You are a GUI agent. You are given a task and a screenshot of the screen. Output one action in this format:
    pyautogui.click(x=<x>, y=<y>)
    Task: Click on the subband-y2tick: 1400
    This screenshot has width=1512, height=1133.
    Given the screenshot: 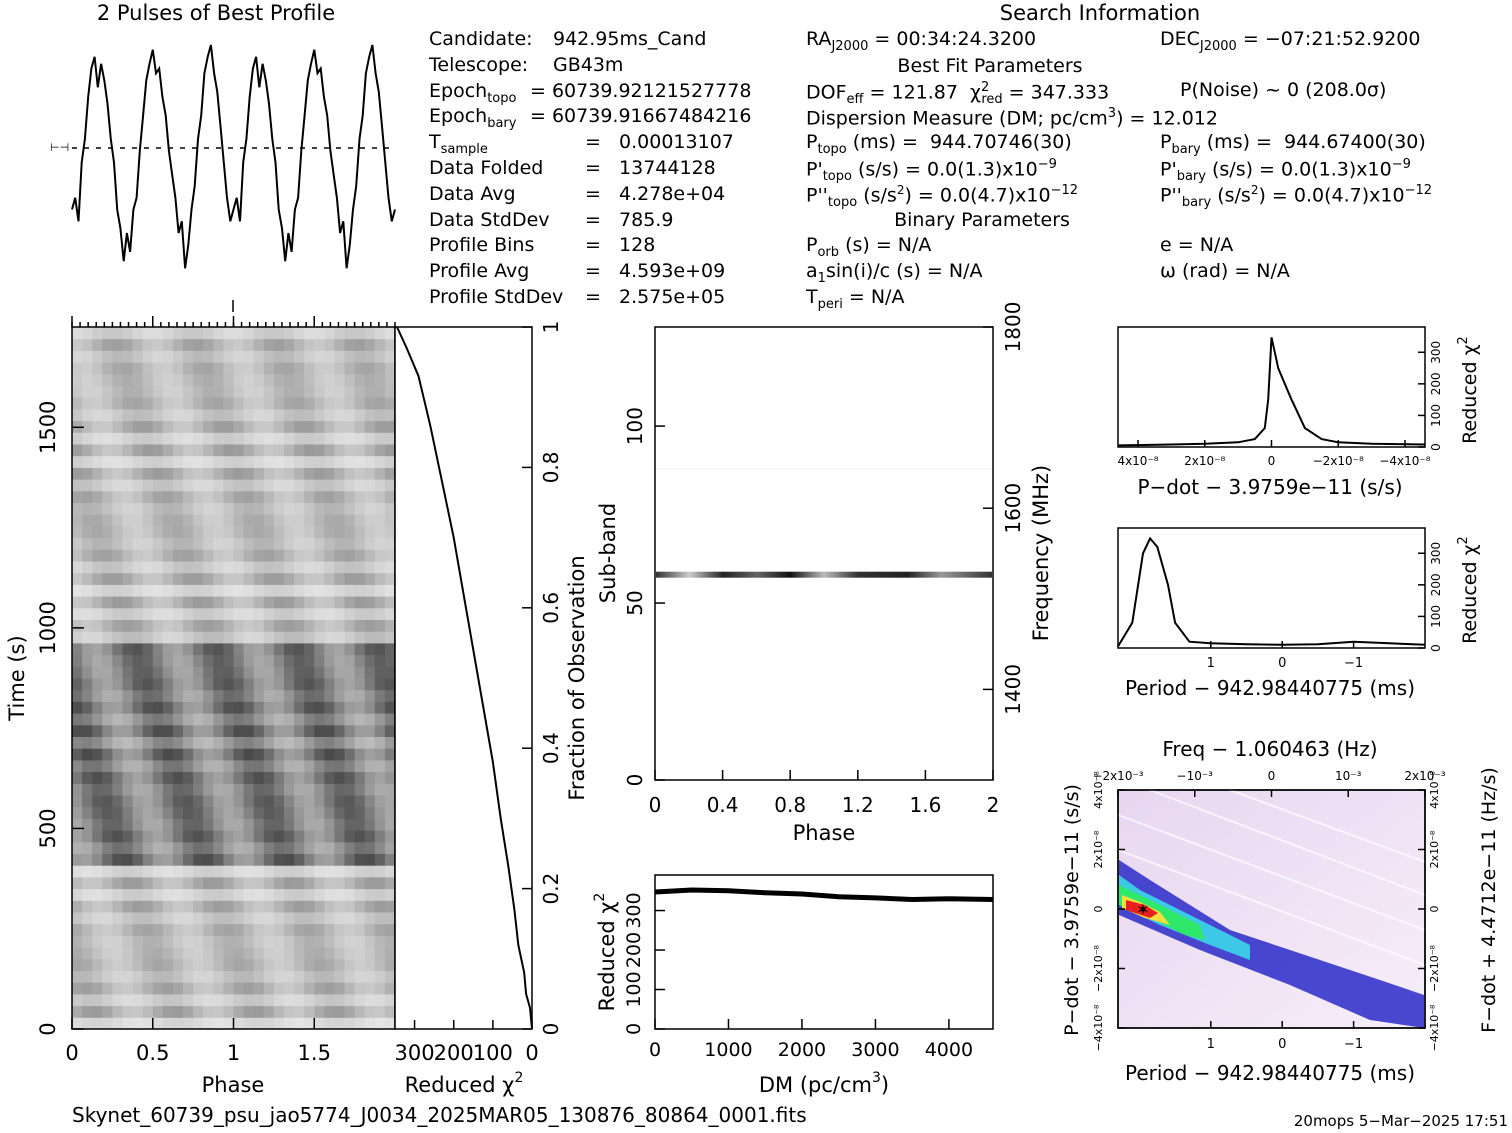 What is the action you would take?
    pyautogui.click(x=1013, y=689)
    